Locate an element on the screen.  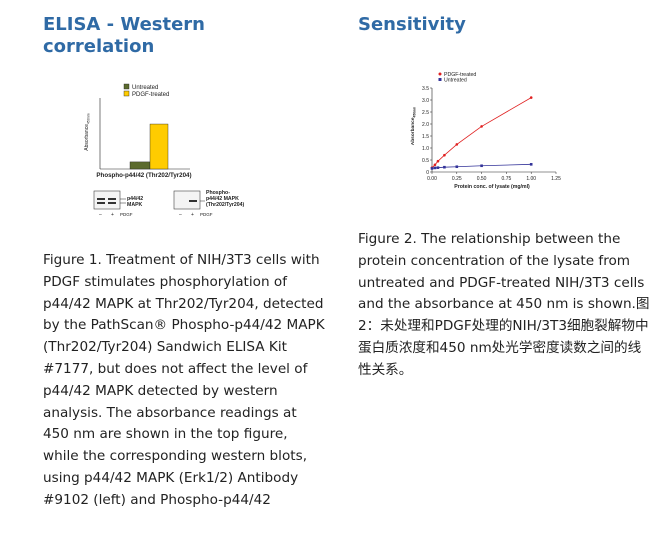
figure1-heading: ELISA - Western correlation is located at coordinates (124, 35).